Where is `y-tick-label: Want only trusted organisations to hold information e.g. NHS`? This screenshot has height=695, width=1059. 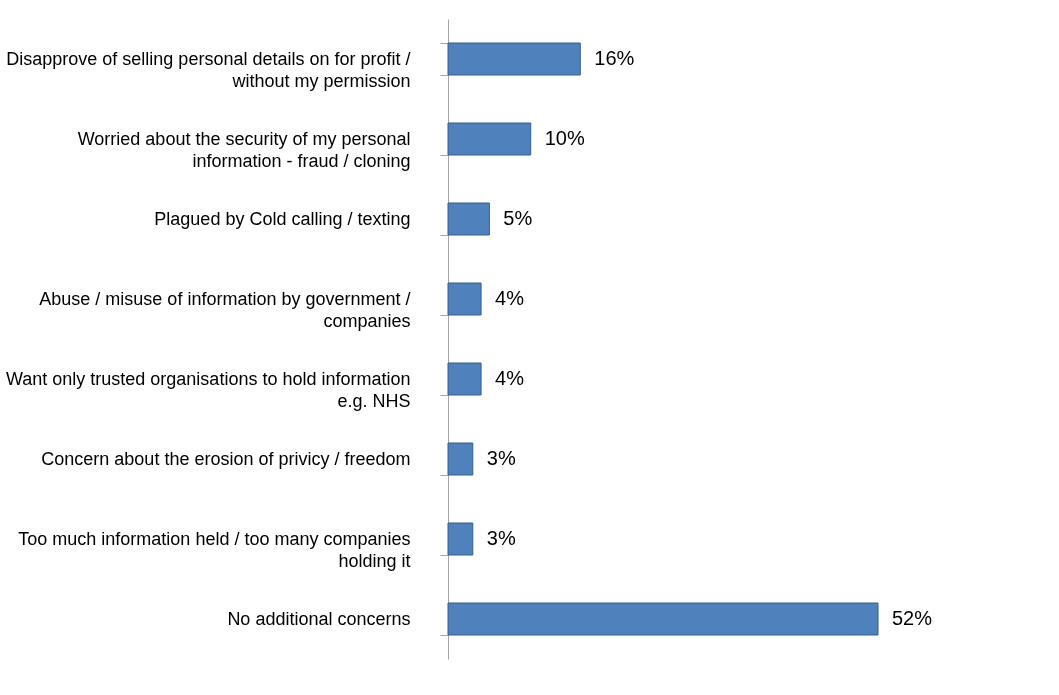 y-tick-label: Want only trusted organisations to hold information e.g. NHS is located at coordinates (208, 389).